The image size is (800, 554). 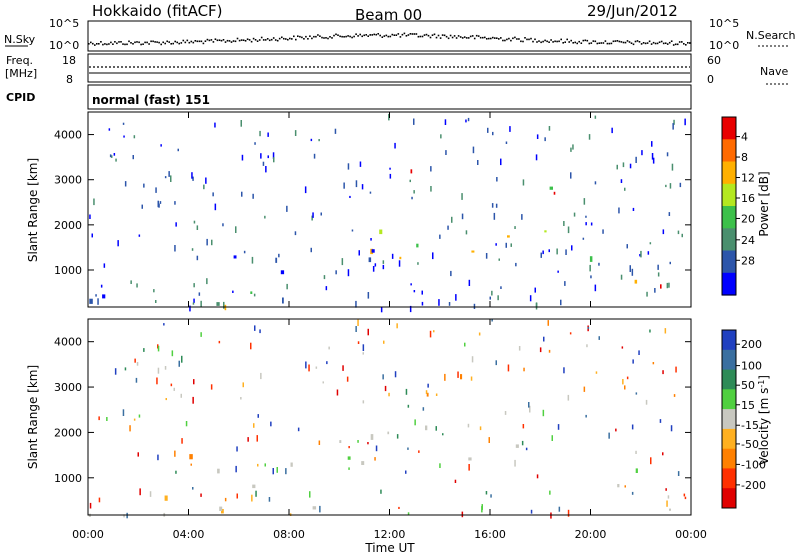 I want to click on colorbar-tick: 100, so click(x=751, y=366).